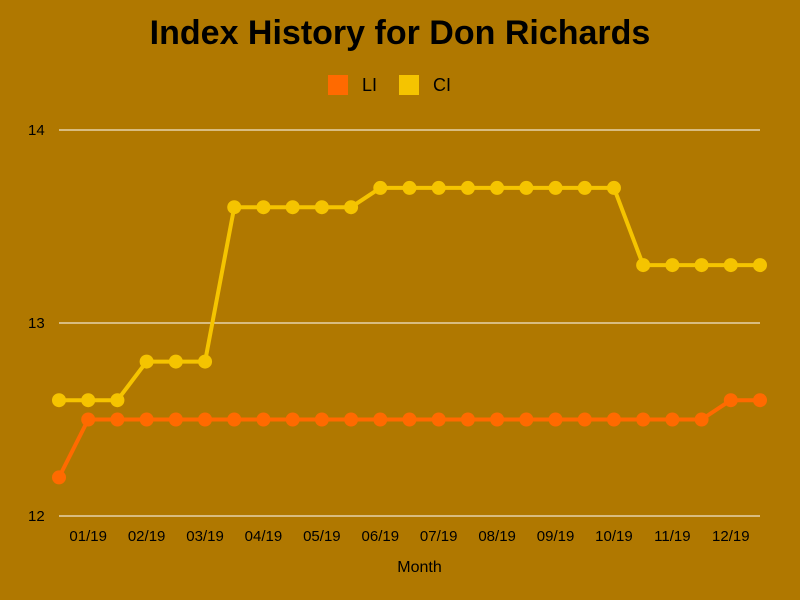 The width and height of the screenshot is (800, 600). Describe the element at coordinates (36, 516) in the screenshot. I see `y-tick-label: 12` at that location.